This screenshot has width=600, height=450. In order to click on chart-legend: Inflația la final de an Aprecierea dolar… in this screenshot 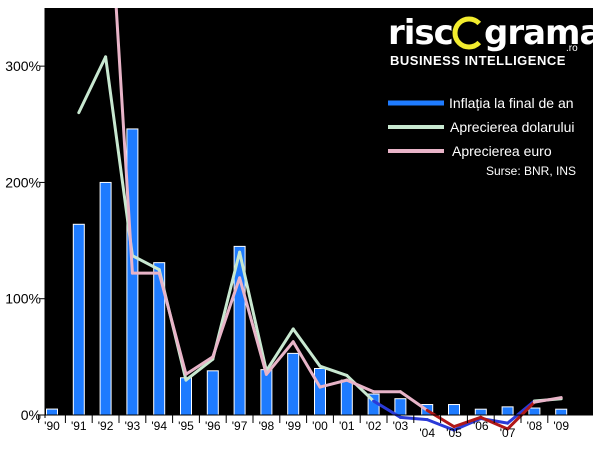, I will do `click(482, 136)`.